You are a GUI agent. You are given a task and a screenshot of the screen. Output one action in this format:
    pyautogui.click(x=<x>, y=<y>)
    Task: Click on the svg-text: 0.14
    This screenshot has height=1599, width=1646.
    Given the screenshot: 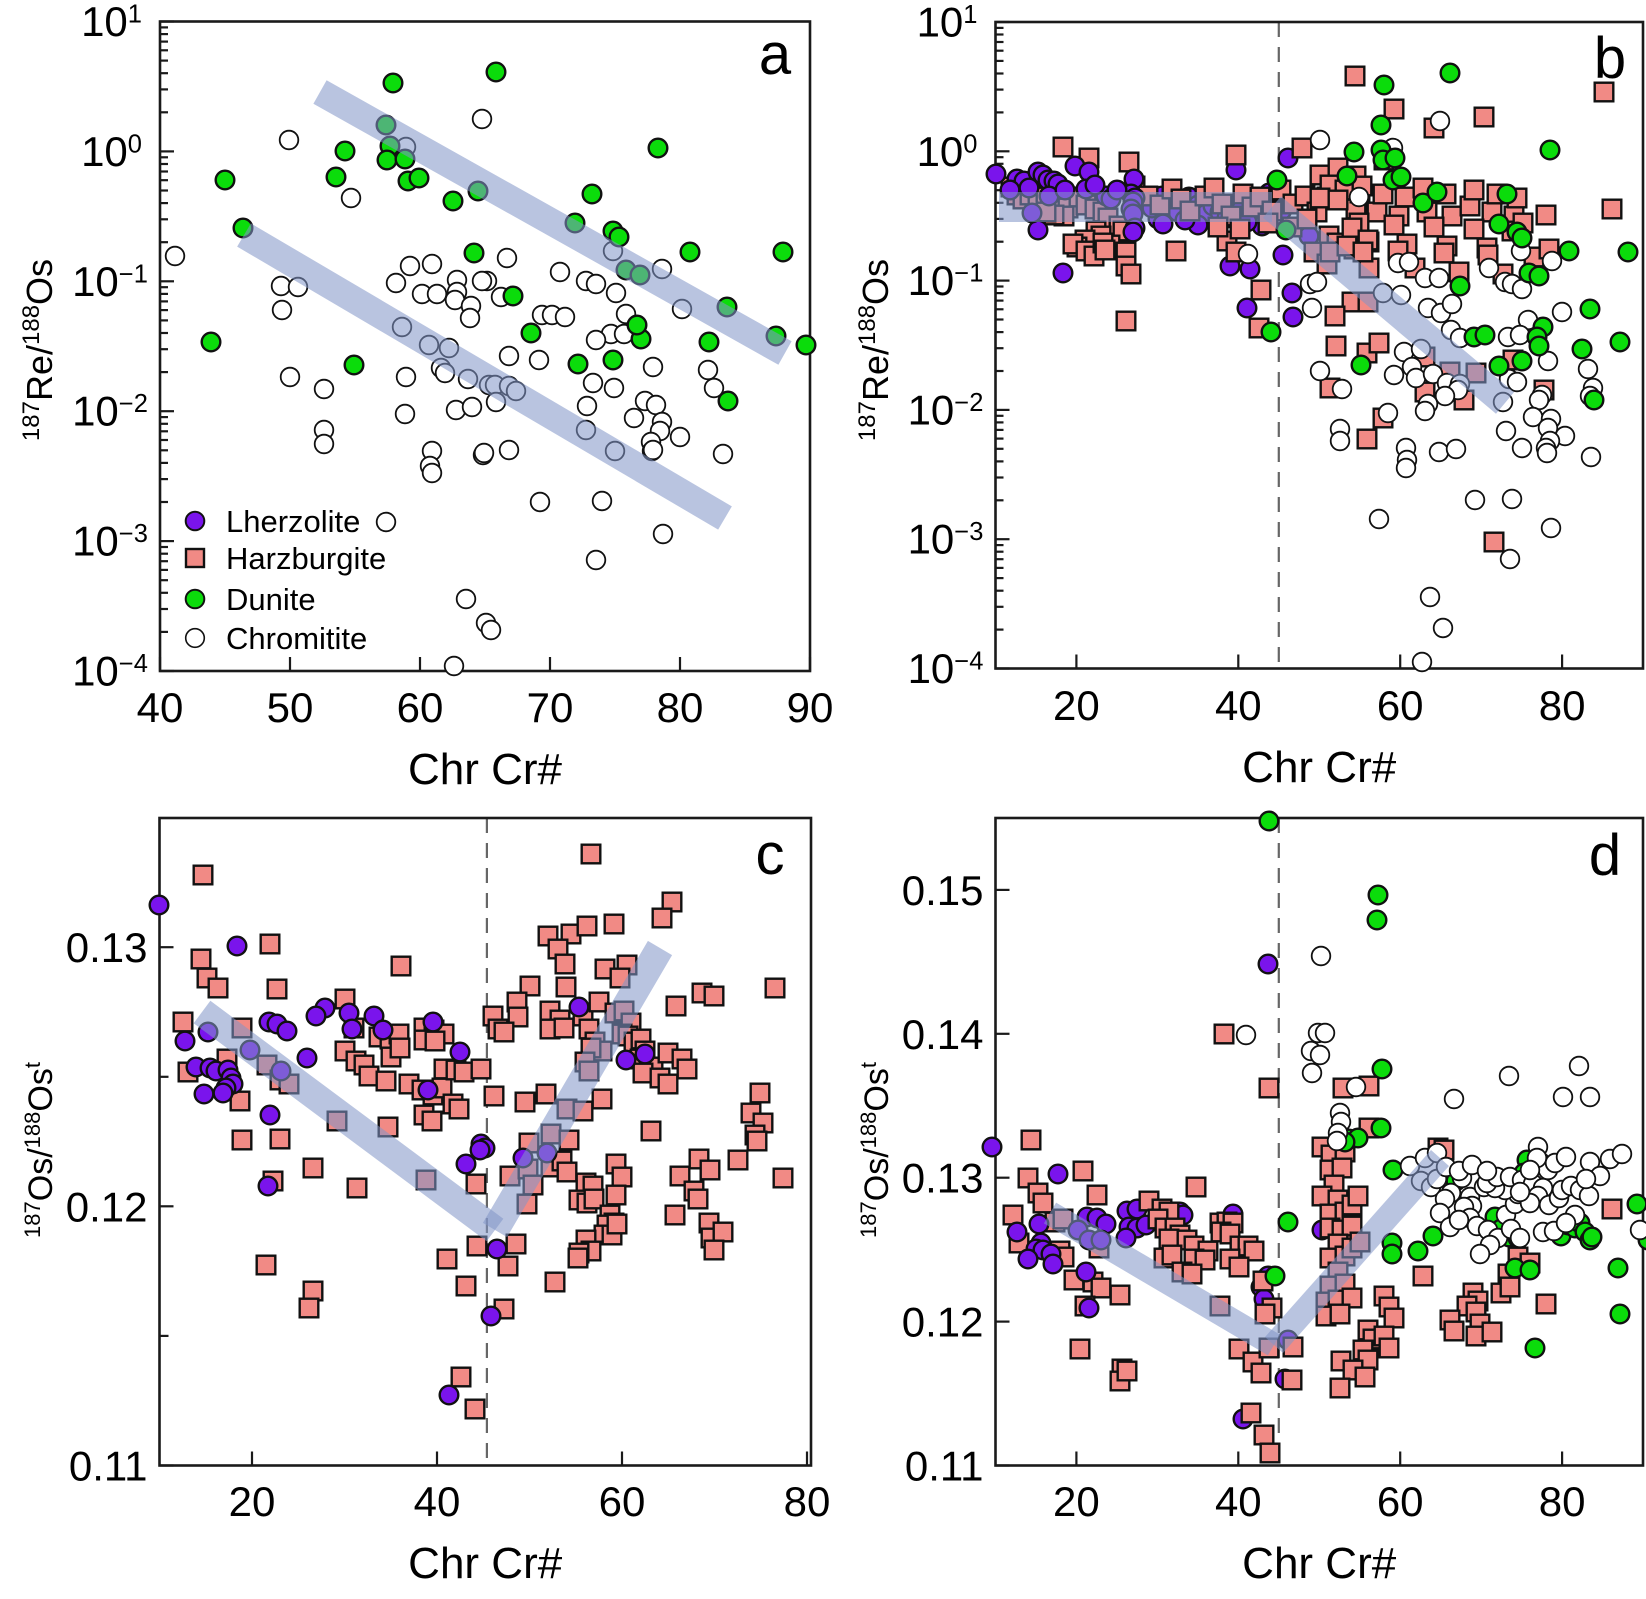 What is the action you would take?
    pyautogui.click(x=943, y=1034)
    